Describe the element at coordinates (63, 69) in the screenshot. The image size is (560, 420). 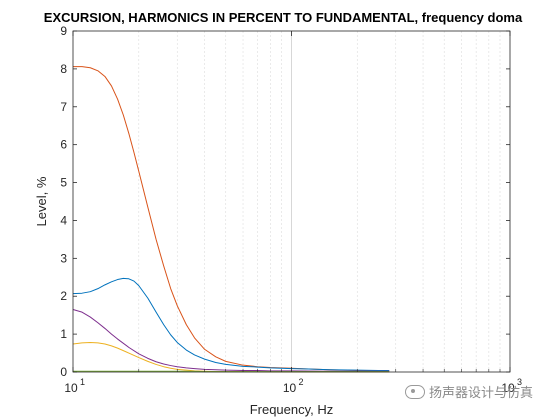
I see `y-tick-label: 8` at that location.